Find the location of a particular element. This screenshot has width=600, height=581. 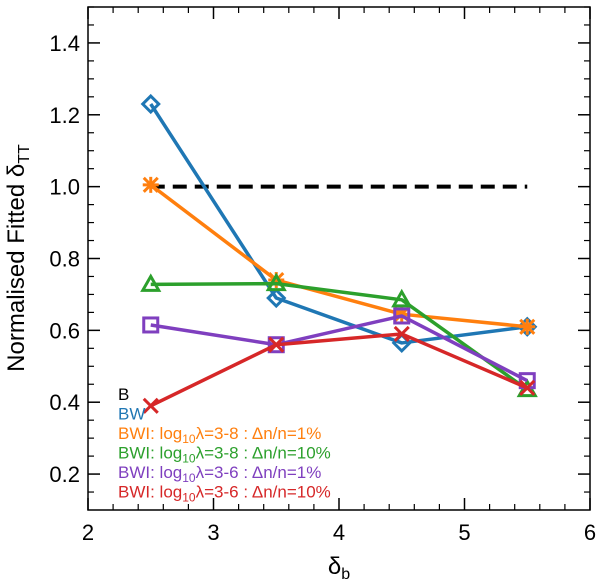

legend-text-part: λ=3-6 : Δn/n=1% is located at coordinates (259, 472).